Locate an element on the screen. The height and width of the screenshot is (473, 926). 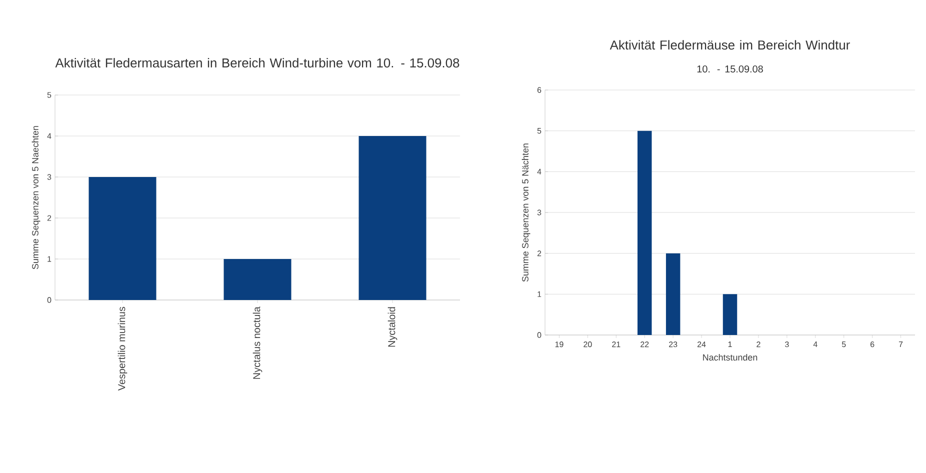
x-tick-label: Nyctalus noctula is located at coordinates (257, 342).